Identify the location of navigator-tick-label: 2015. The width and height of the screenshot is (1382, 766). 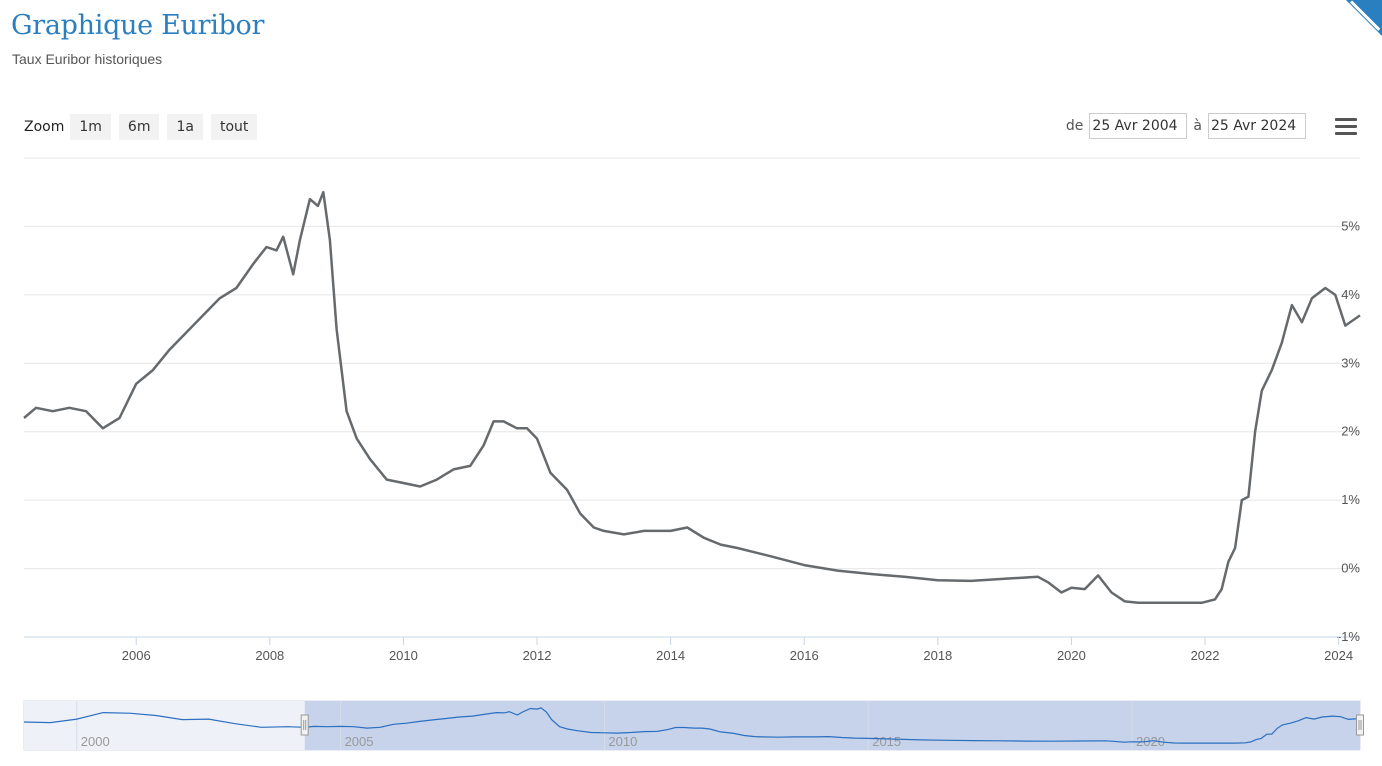
(886, 741).